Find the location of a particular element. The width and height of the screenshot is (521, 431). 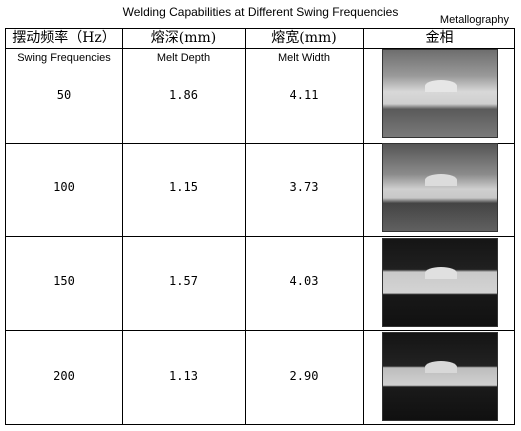

header-cell: 摆动频率（Hz） is located at coordinates (64, 38).